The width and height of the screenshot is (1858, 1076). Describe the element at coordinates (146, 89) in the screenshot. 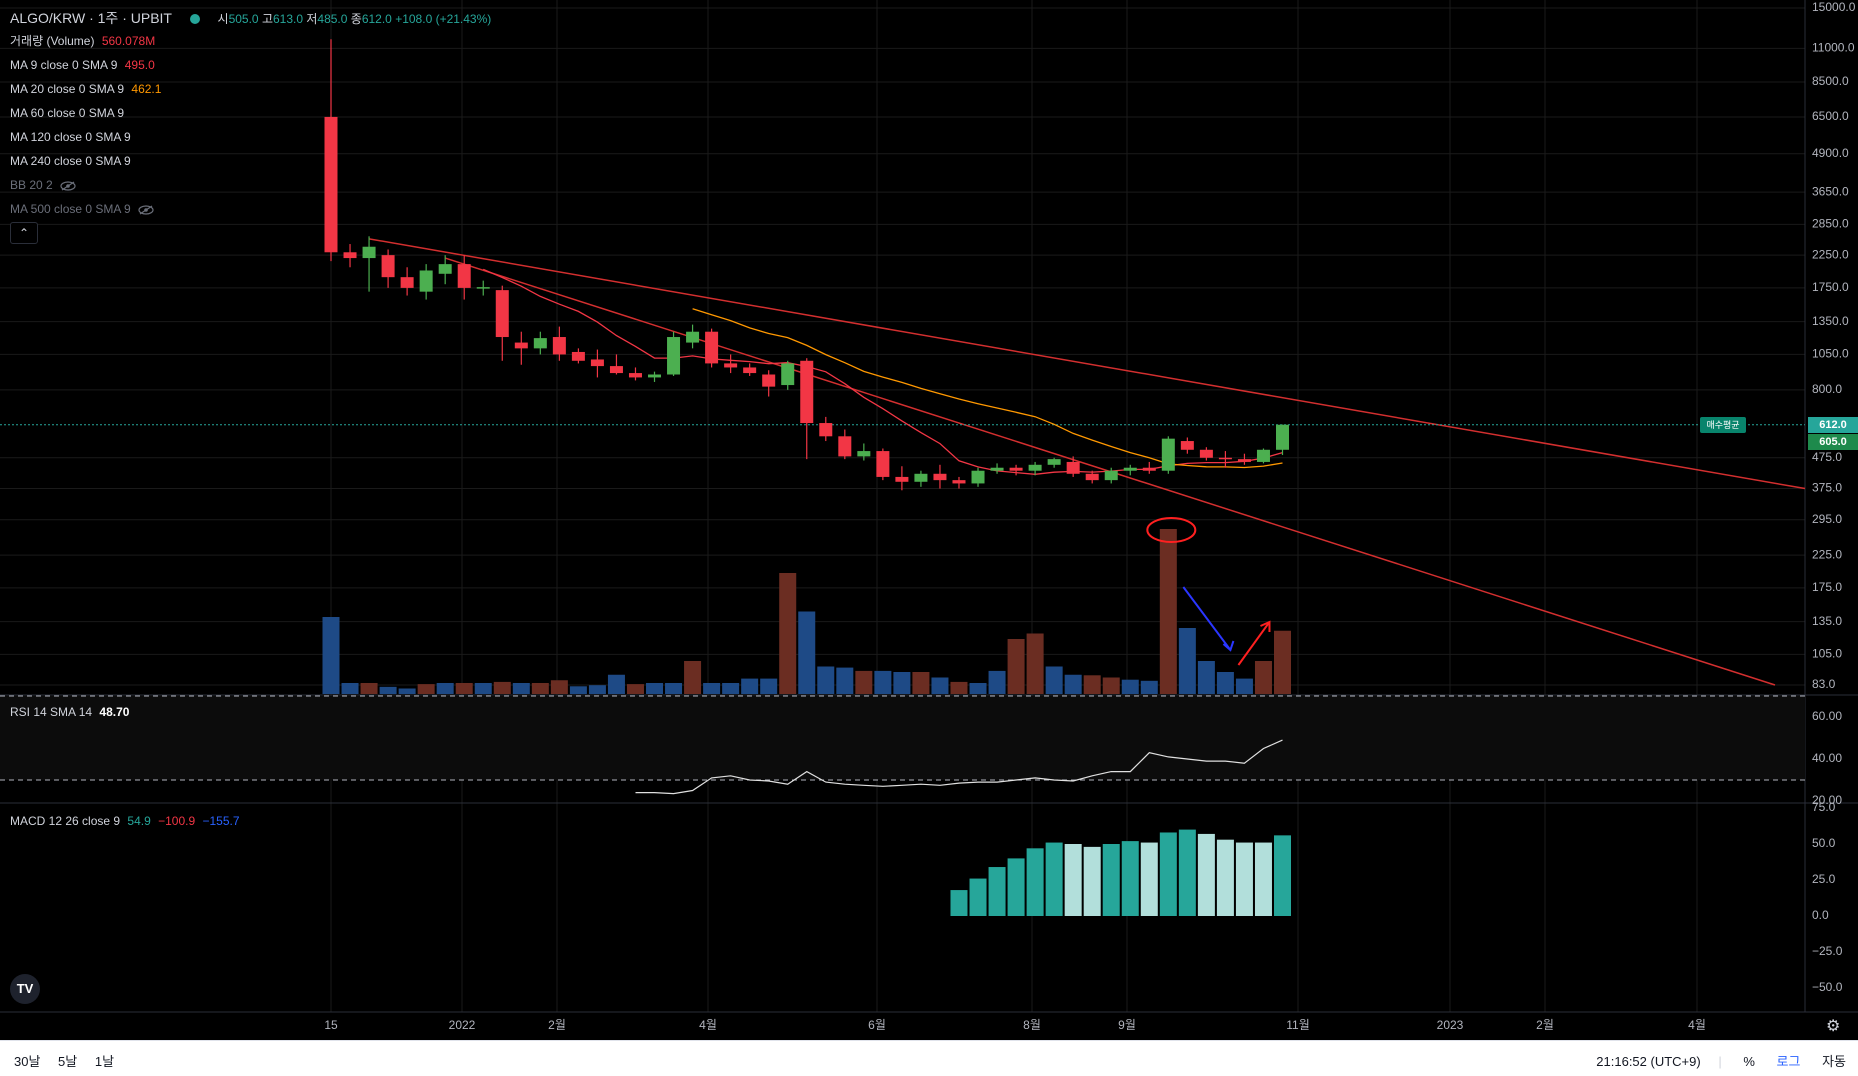

I see `ma20-value: 462.1` at that location.